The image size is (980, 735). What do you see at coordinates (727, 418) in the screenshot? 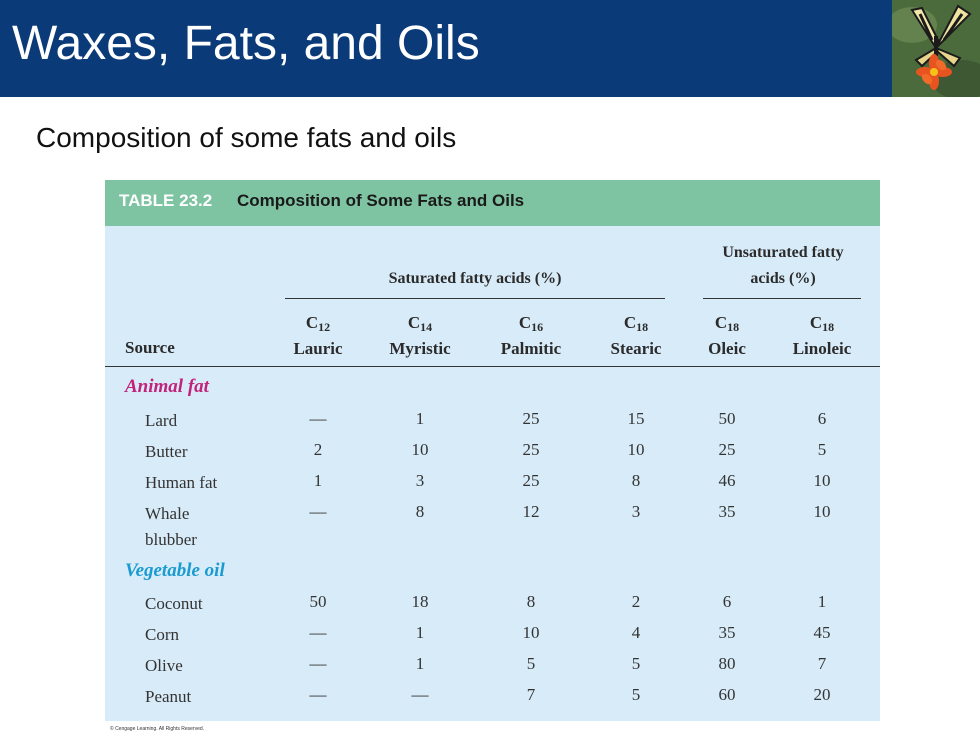
I see `cell-oleic: 50` at bounding box center [727, 418].